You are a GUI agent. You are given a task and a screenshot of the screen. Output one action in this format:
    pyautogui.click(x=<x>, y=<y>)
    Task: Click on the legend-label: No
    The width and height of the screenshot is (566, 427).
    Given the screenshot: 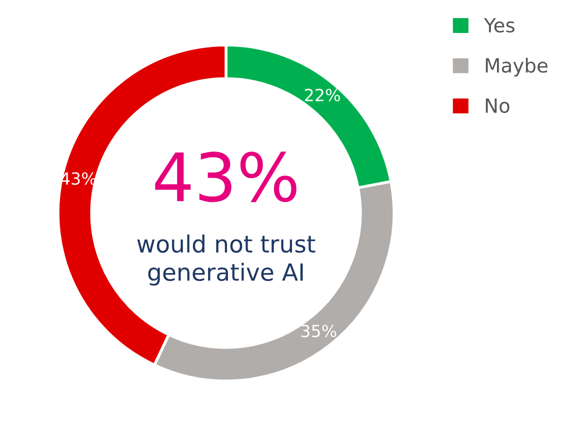 What is the action you would take?
    pyautogui.click(x=498, y=105)
    